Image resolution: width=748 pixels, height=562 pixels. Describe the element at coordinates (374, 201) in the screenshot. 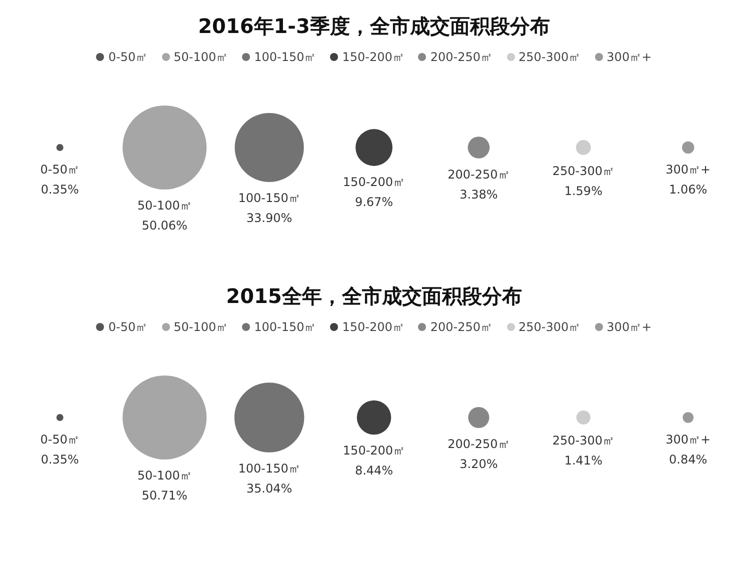

I see `data-label: 9.67%` at that location.